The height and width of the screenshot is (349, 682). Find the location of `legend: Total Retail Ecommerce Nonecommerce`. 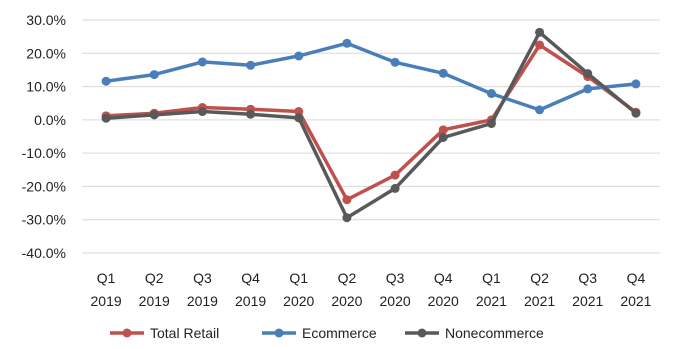

legend: Total Retail Ecommerce Nonecommerce is located at coordinates (327, 333).